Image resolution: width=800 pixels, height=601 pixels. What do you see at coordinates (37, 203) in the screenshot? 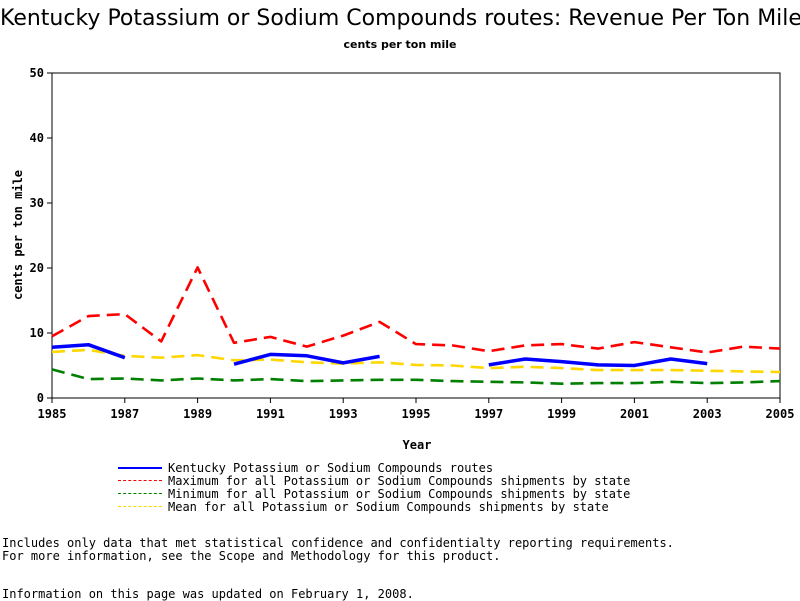
I see `y-tick-label: 30` at bounding box center [37, 203].